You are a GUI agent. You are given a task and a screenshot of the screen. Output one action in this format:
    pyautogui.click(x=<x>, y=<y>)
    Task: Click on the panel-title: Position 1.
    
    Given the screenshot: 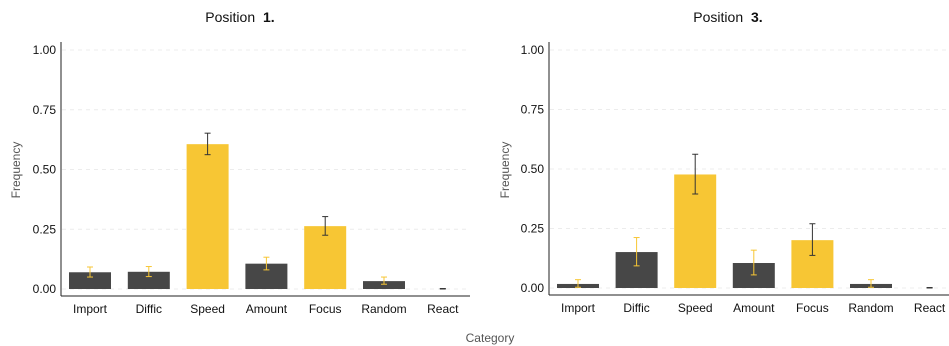 What is the action you would take?
    pyautogui.click(x=239, y=17)
    